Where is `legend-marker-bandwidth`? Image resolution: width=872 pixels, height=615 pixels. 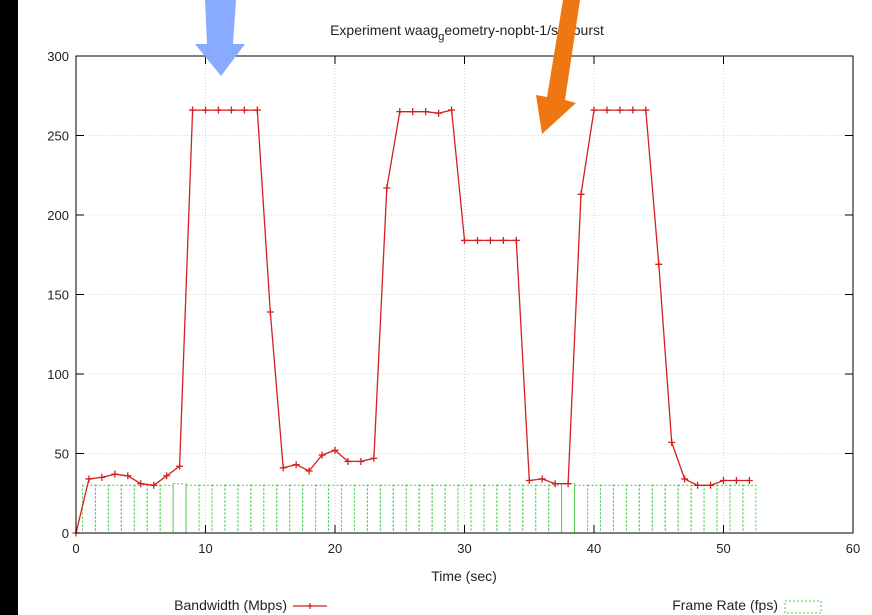
legend-marker-bandwidth is located at coordinates (310, 606).